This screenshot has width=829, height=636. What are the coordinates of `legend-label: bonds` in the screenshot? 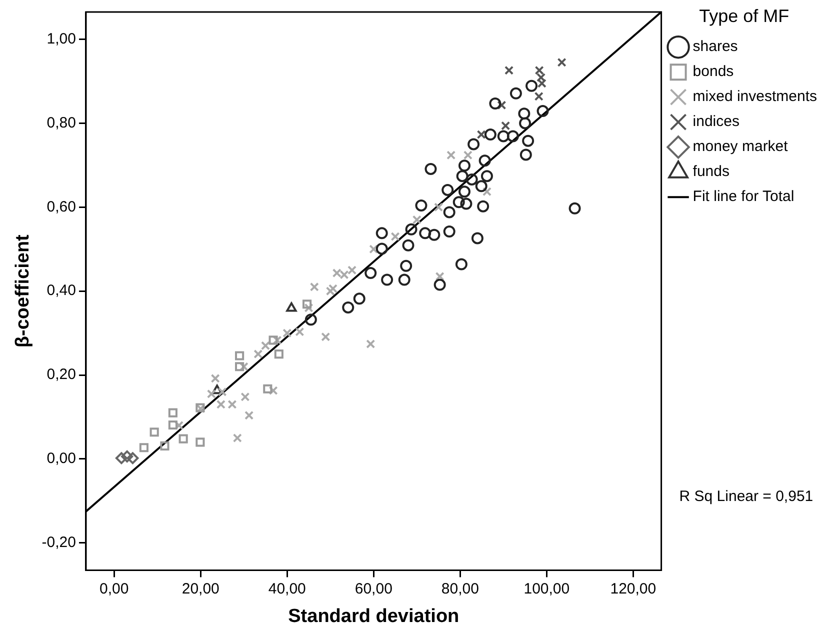 It's located at (713, 71).